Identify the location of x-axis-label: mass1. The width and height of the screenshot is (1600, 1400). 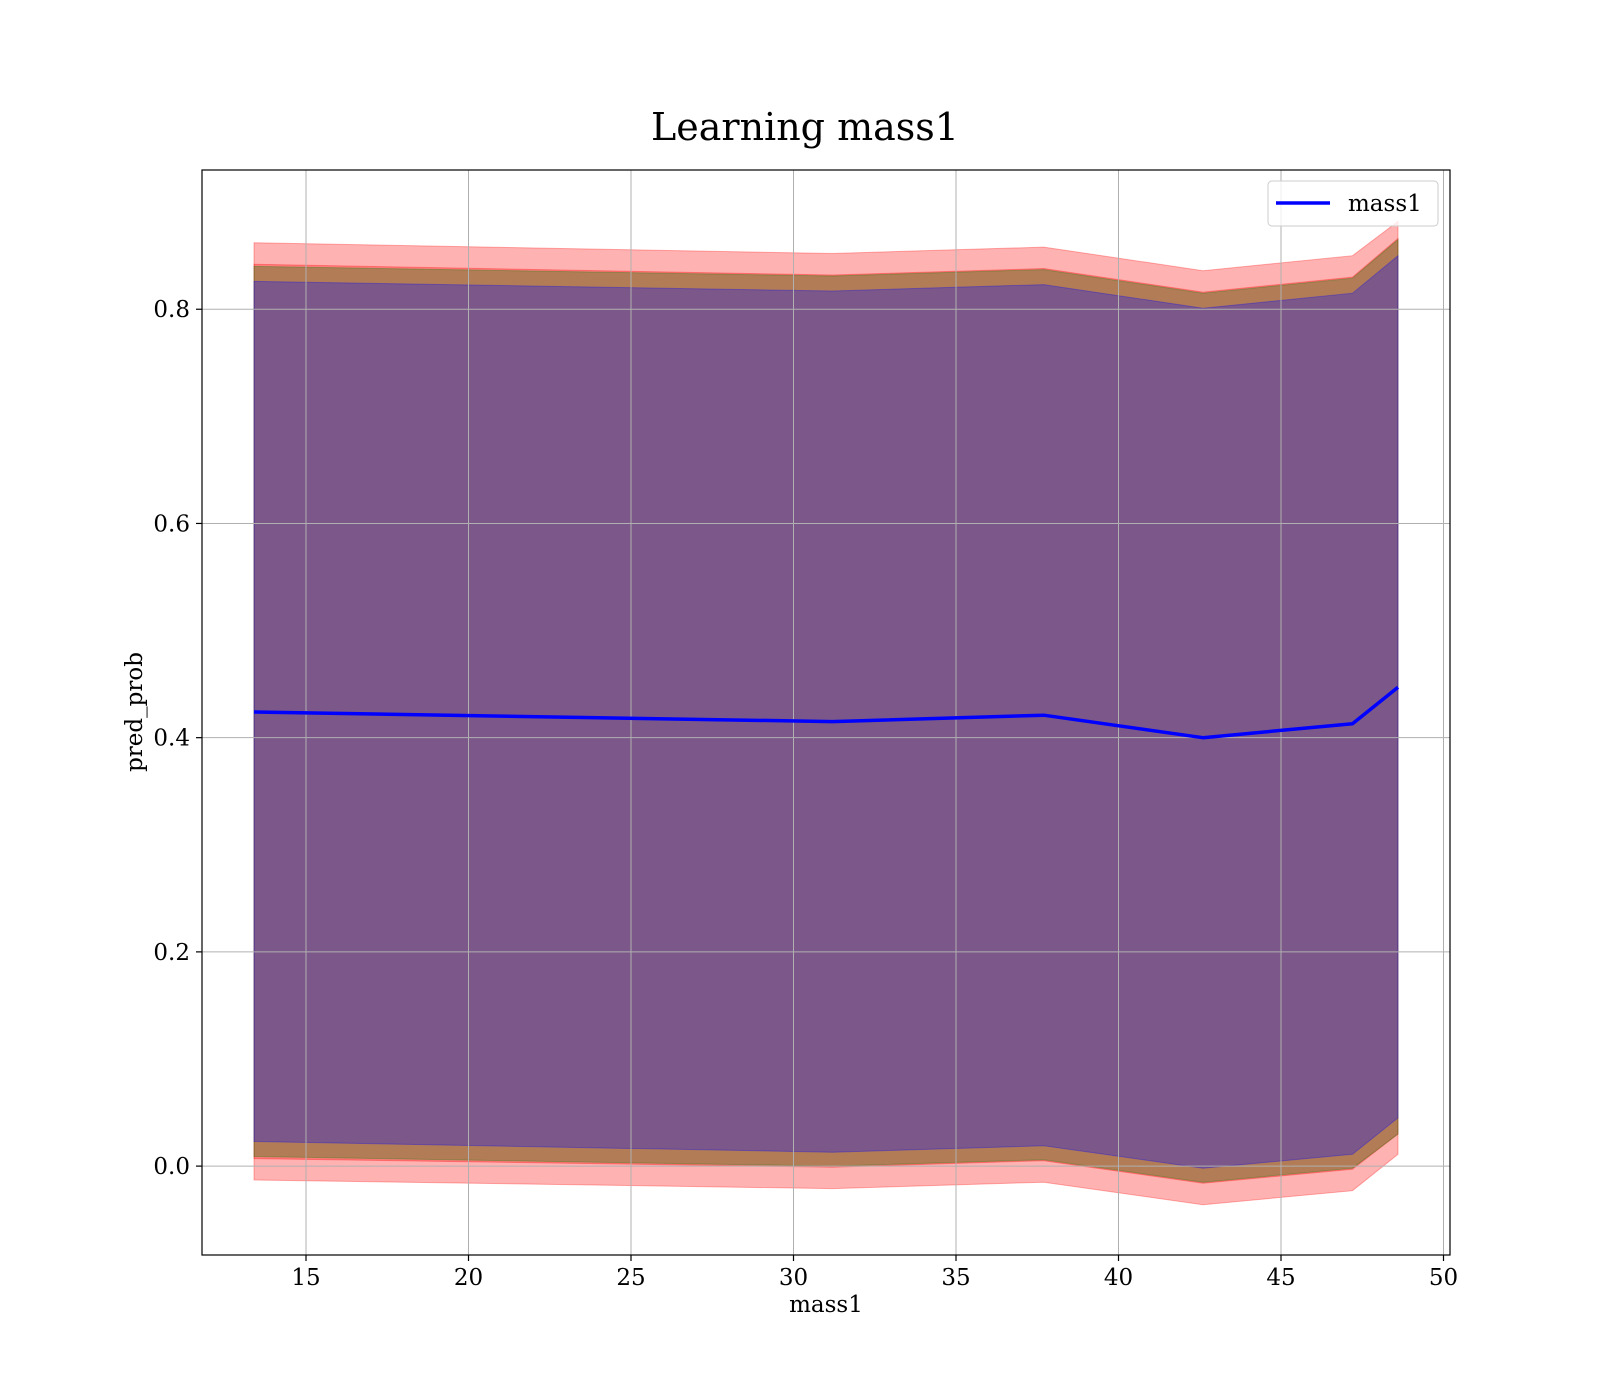
(826, 1305).